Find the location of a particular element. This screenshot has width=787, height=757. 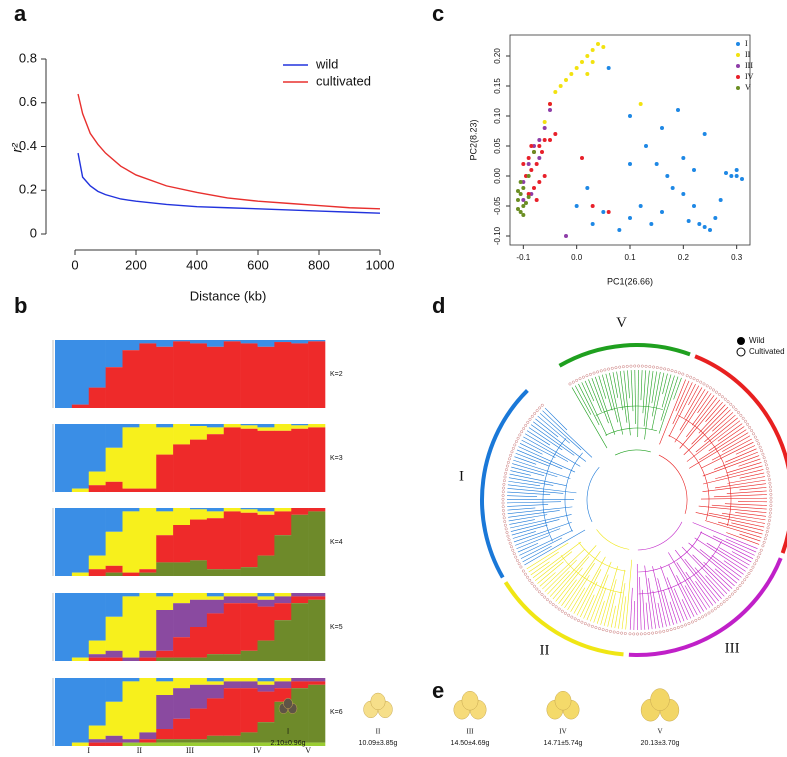

x-tick-label: 800 is located at coordinates (319, 264).